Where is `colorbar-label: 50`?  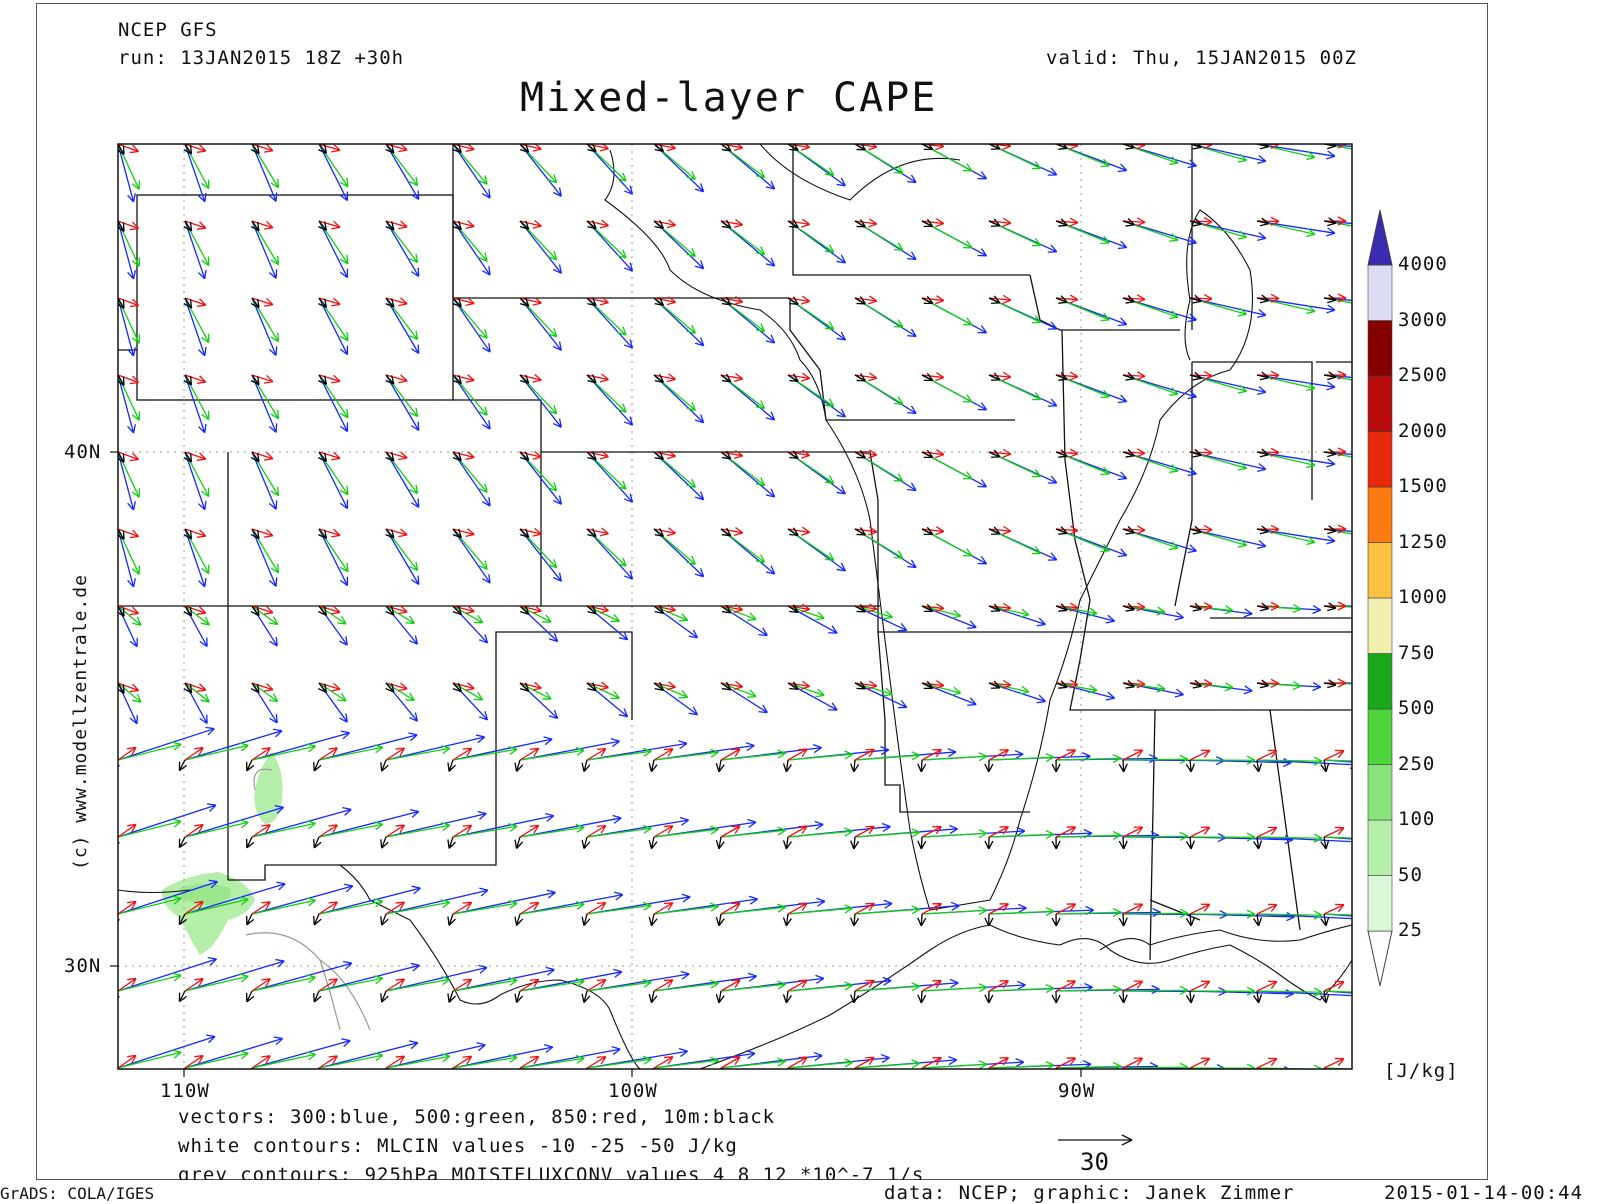
colorbar-label: 50 is located at coordinates (1410, 874).